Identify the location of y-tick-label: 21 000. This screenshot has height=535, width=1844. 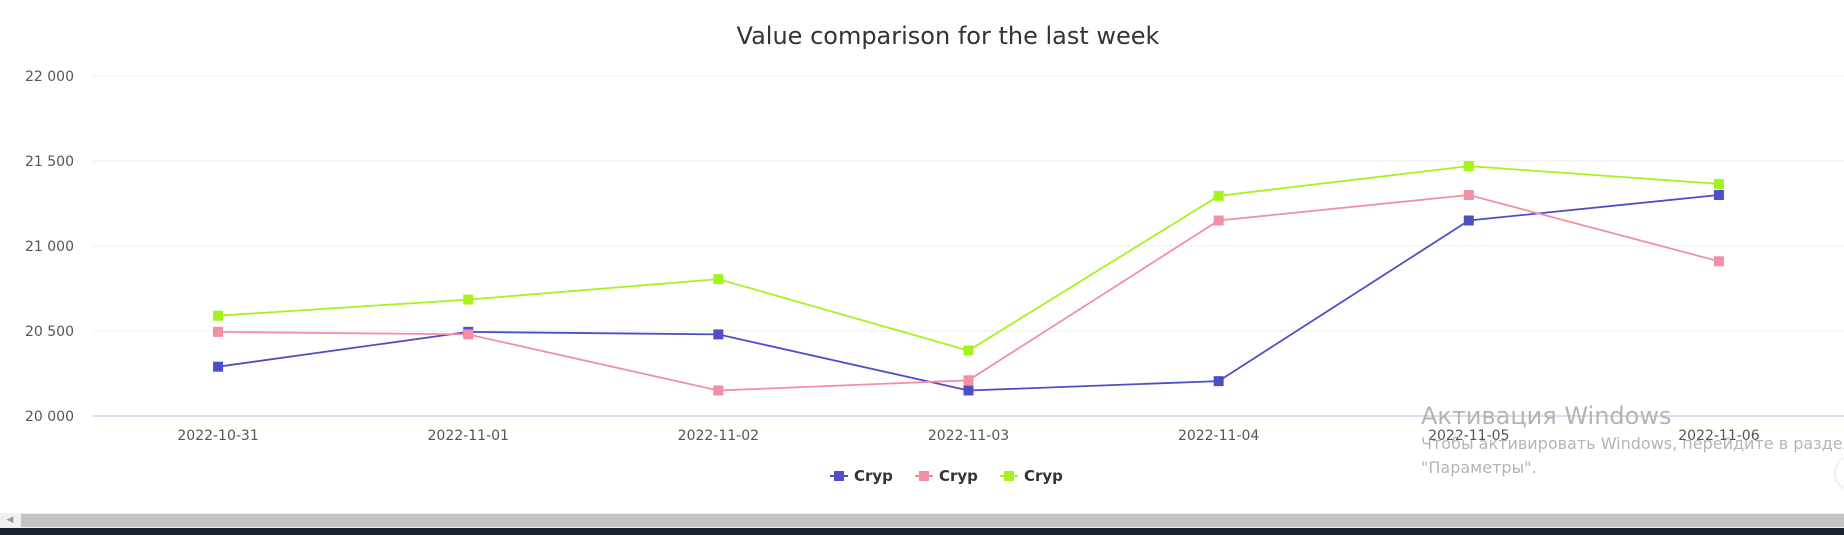
(49, 247).